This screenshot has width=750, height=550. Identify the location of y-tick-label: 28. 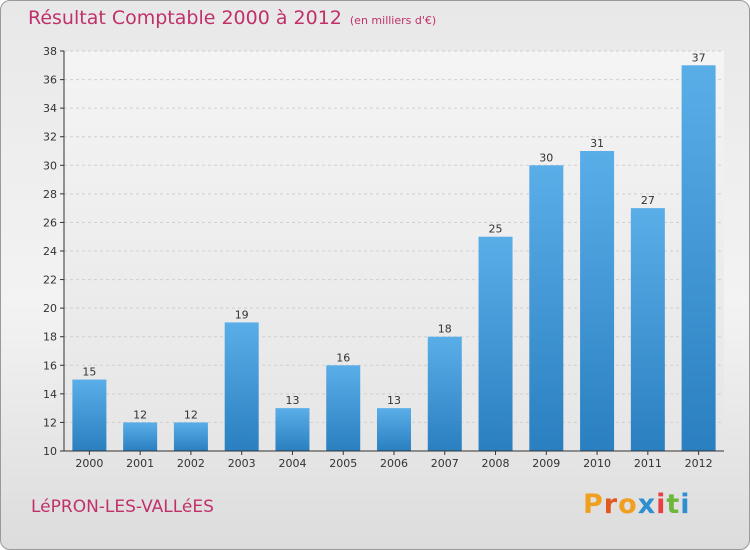
(50, 194).